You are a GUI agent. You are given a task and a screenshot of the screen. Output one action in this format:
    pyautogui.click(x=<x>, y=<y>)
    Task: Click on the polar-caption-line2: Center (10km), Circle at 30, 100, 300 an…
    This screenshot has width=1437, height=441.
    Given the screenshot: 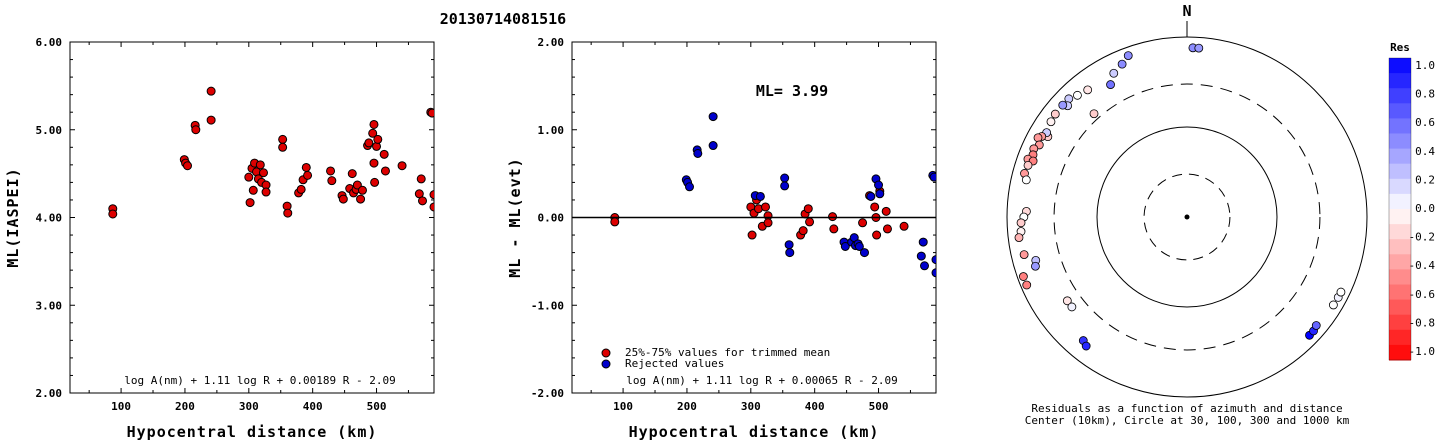 What is the action you would take?
    pyautogui.click(x=1187, y=420)
    